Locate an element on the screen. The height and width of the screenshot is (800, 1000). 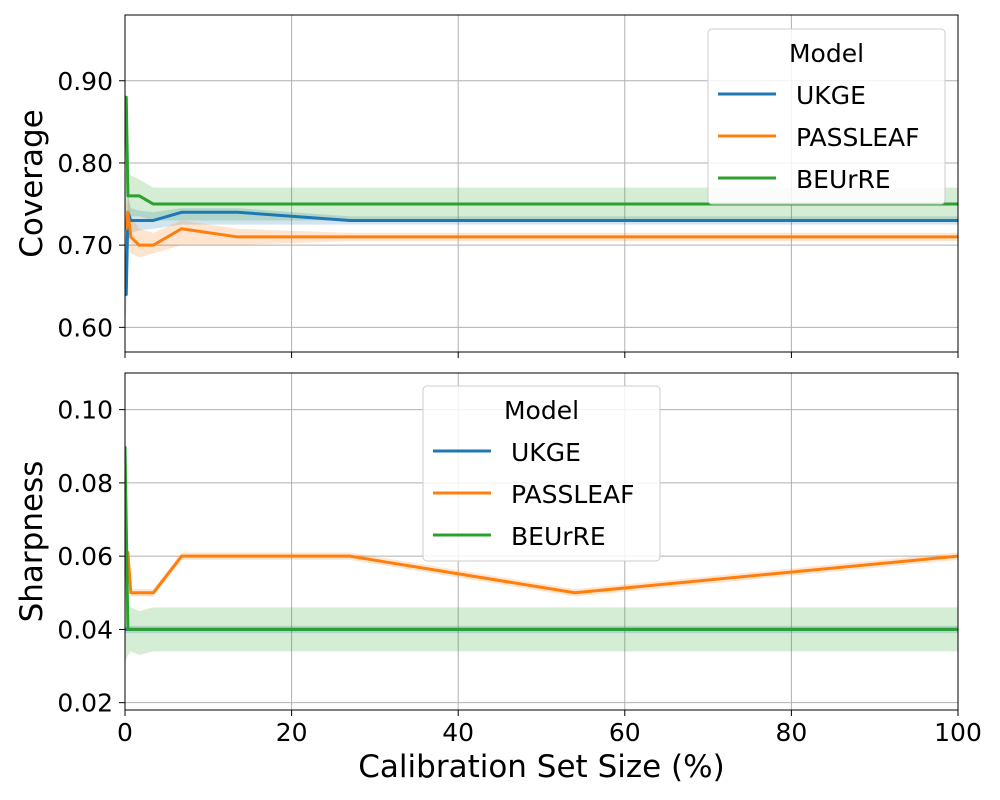
x-tick-label: 100 is located at coordinates (958, 732).